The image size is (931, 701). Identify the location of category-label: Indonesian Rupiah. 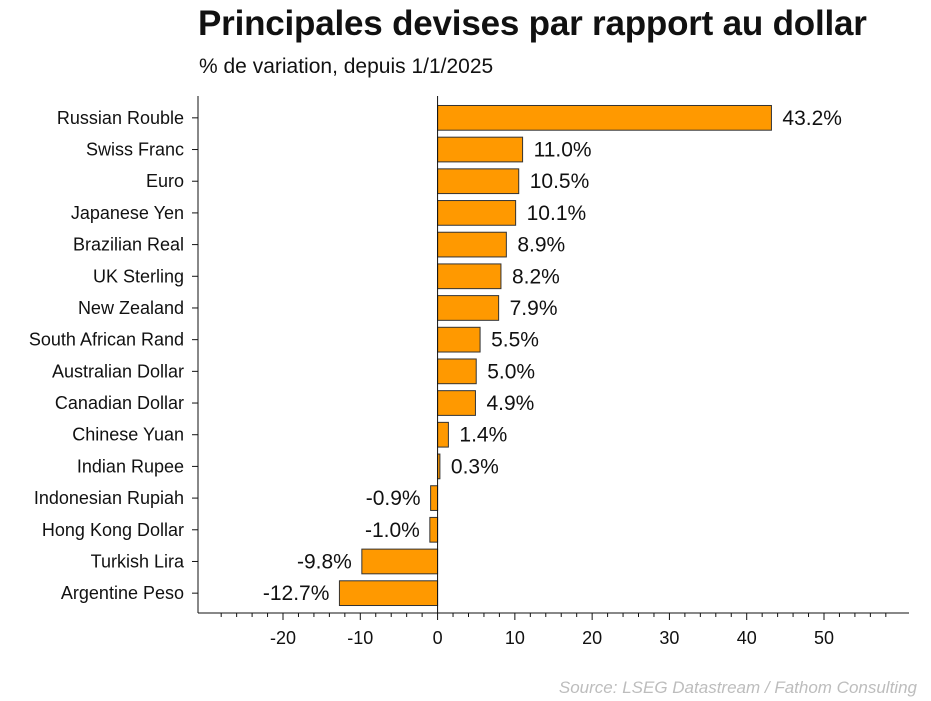
(109, 498).